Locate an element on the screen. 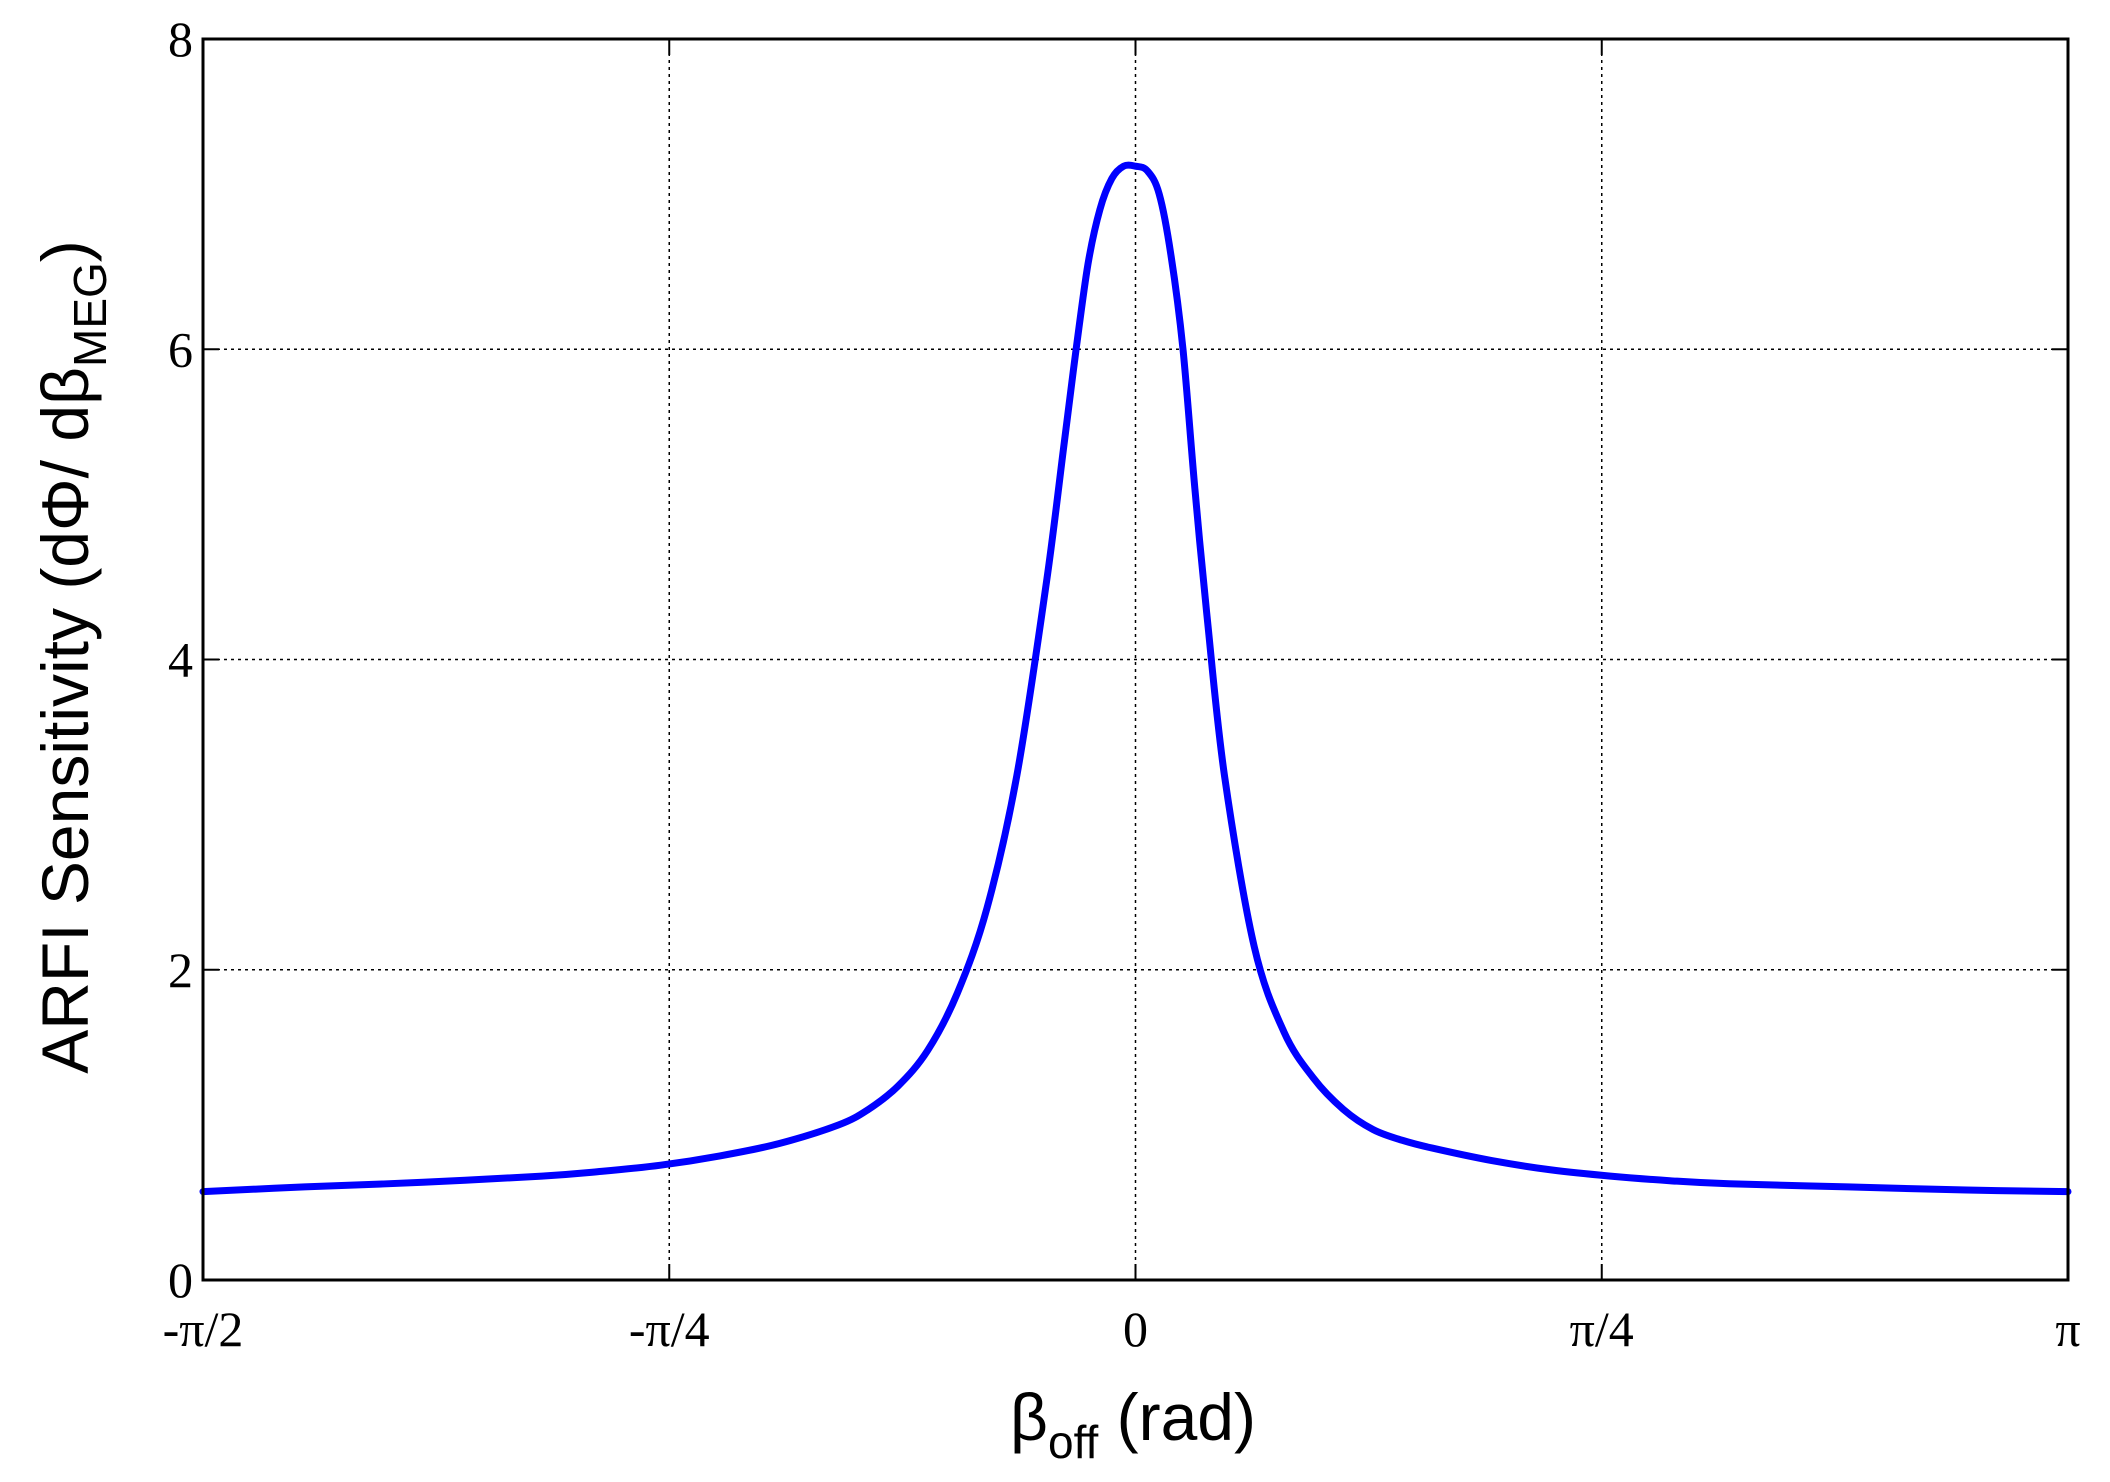  x-tick-label: π is located at coordinates (2067, 1329).